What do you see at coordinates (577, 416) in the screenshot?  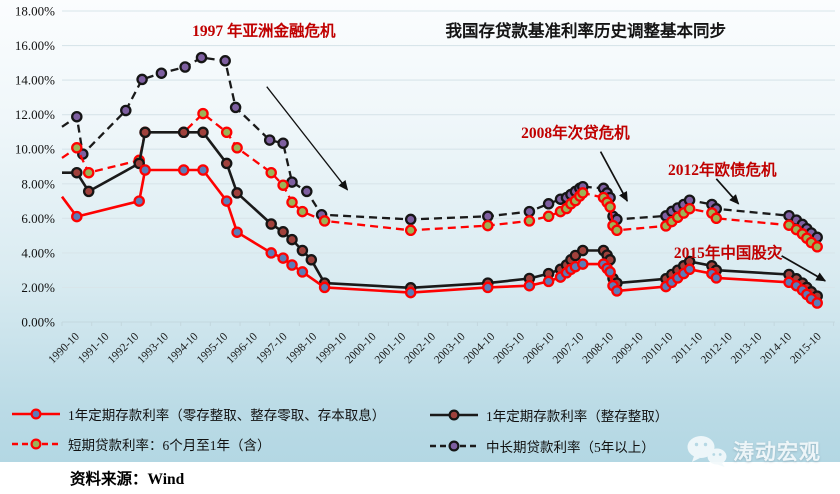 I see `legend-label: 1年定期存款利率（整存整取）` at bounding box center [577, 416].